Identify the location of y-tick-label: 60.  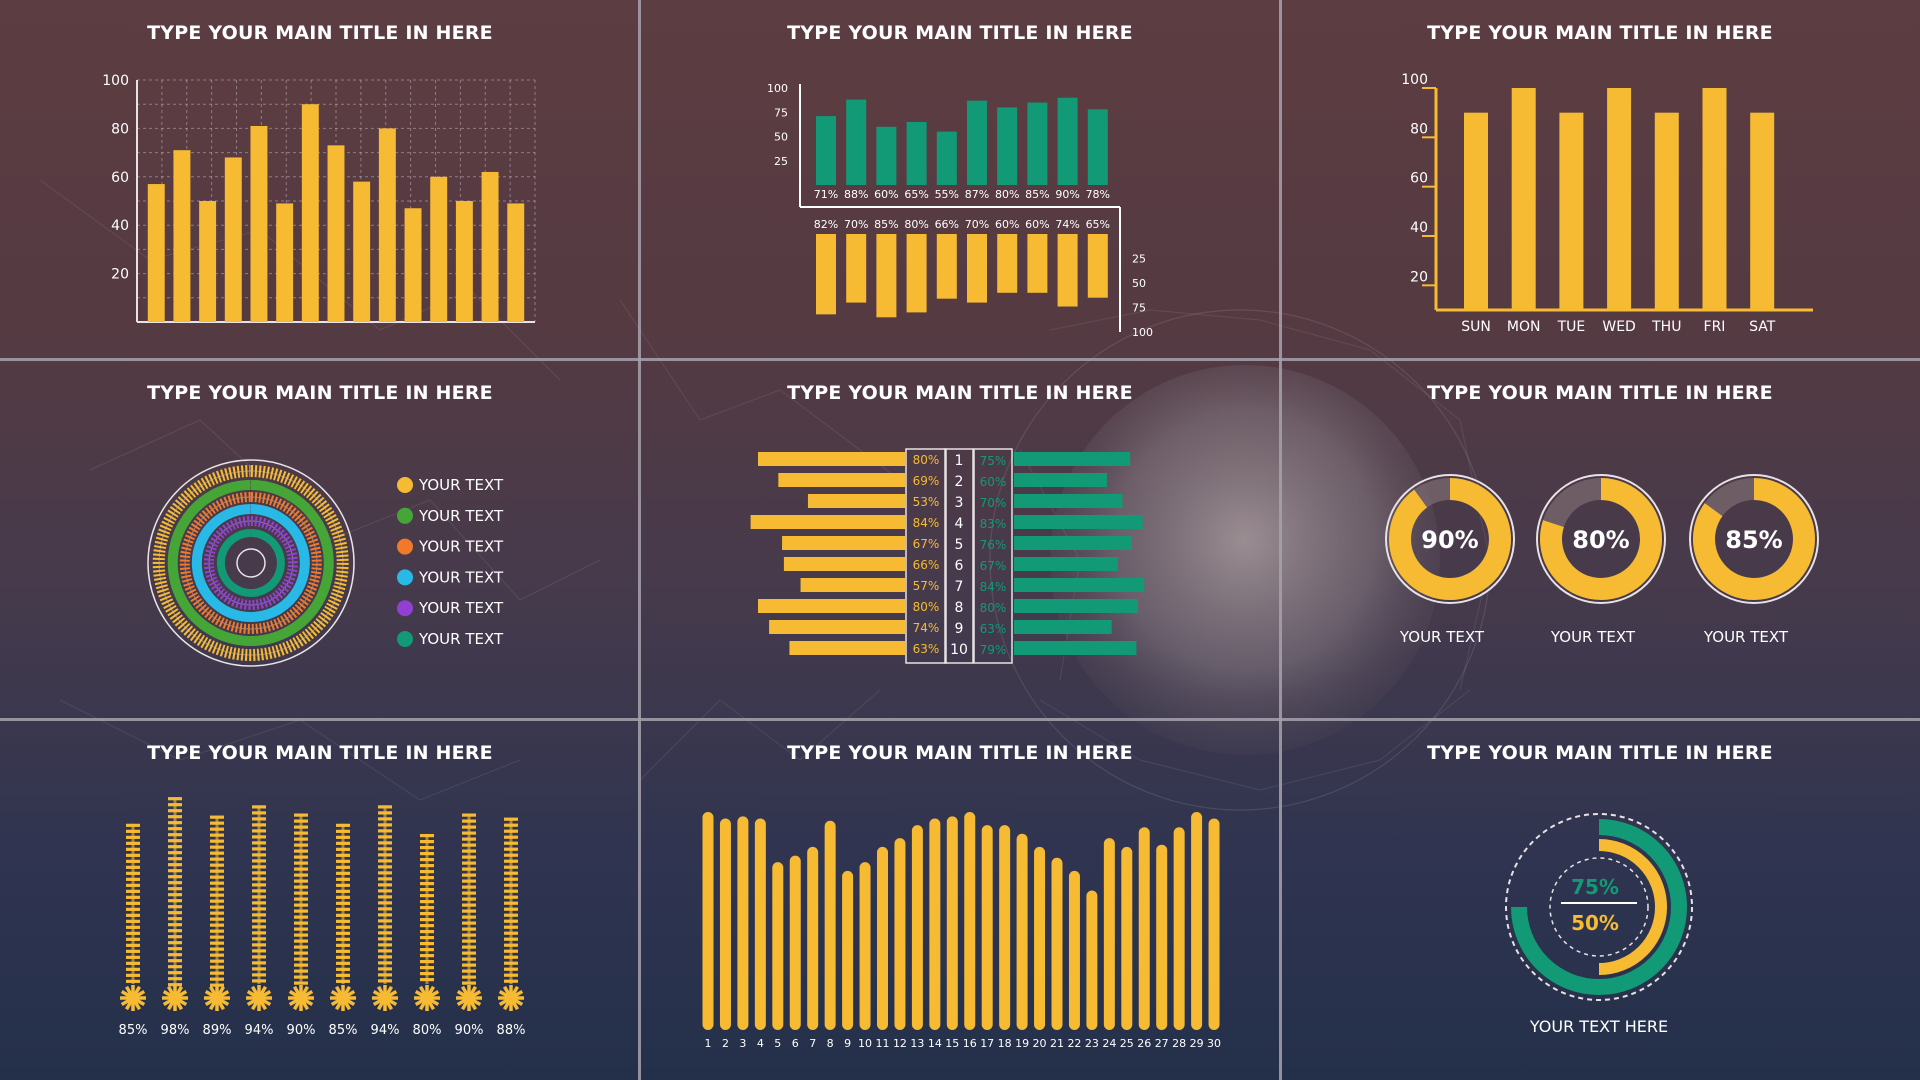
(120, 178).